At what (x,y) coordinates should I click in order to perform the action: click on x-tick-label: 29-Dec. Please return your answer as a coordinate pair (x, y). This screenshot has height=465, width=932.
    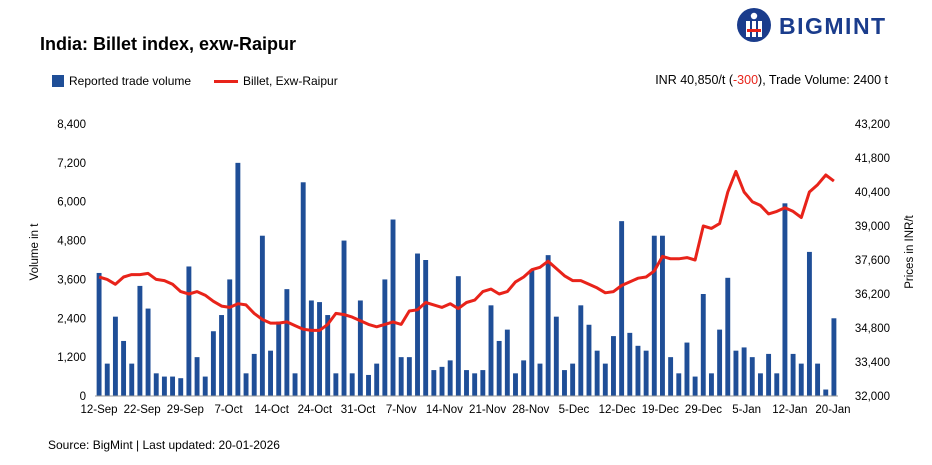
    Looking at the image, I should click on (703, 410).